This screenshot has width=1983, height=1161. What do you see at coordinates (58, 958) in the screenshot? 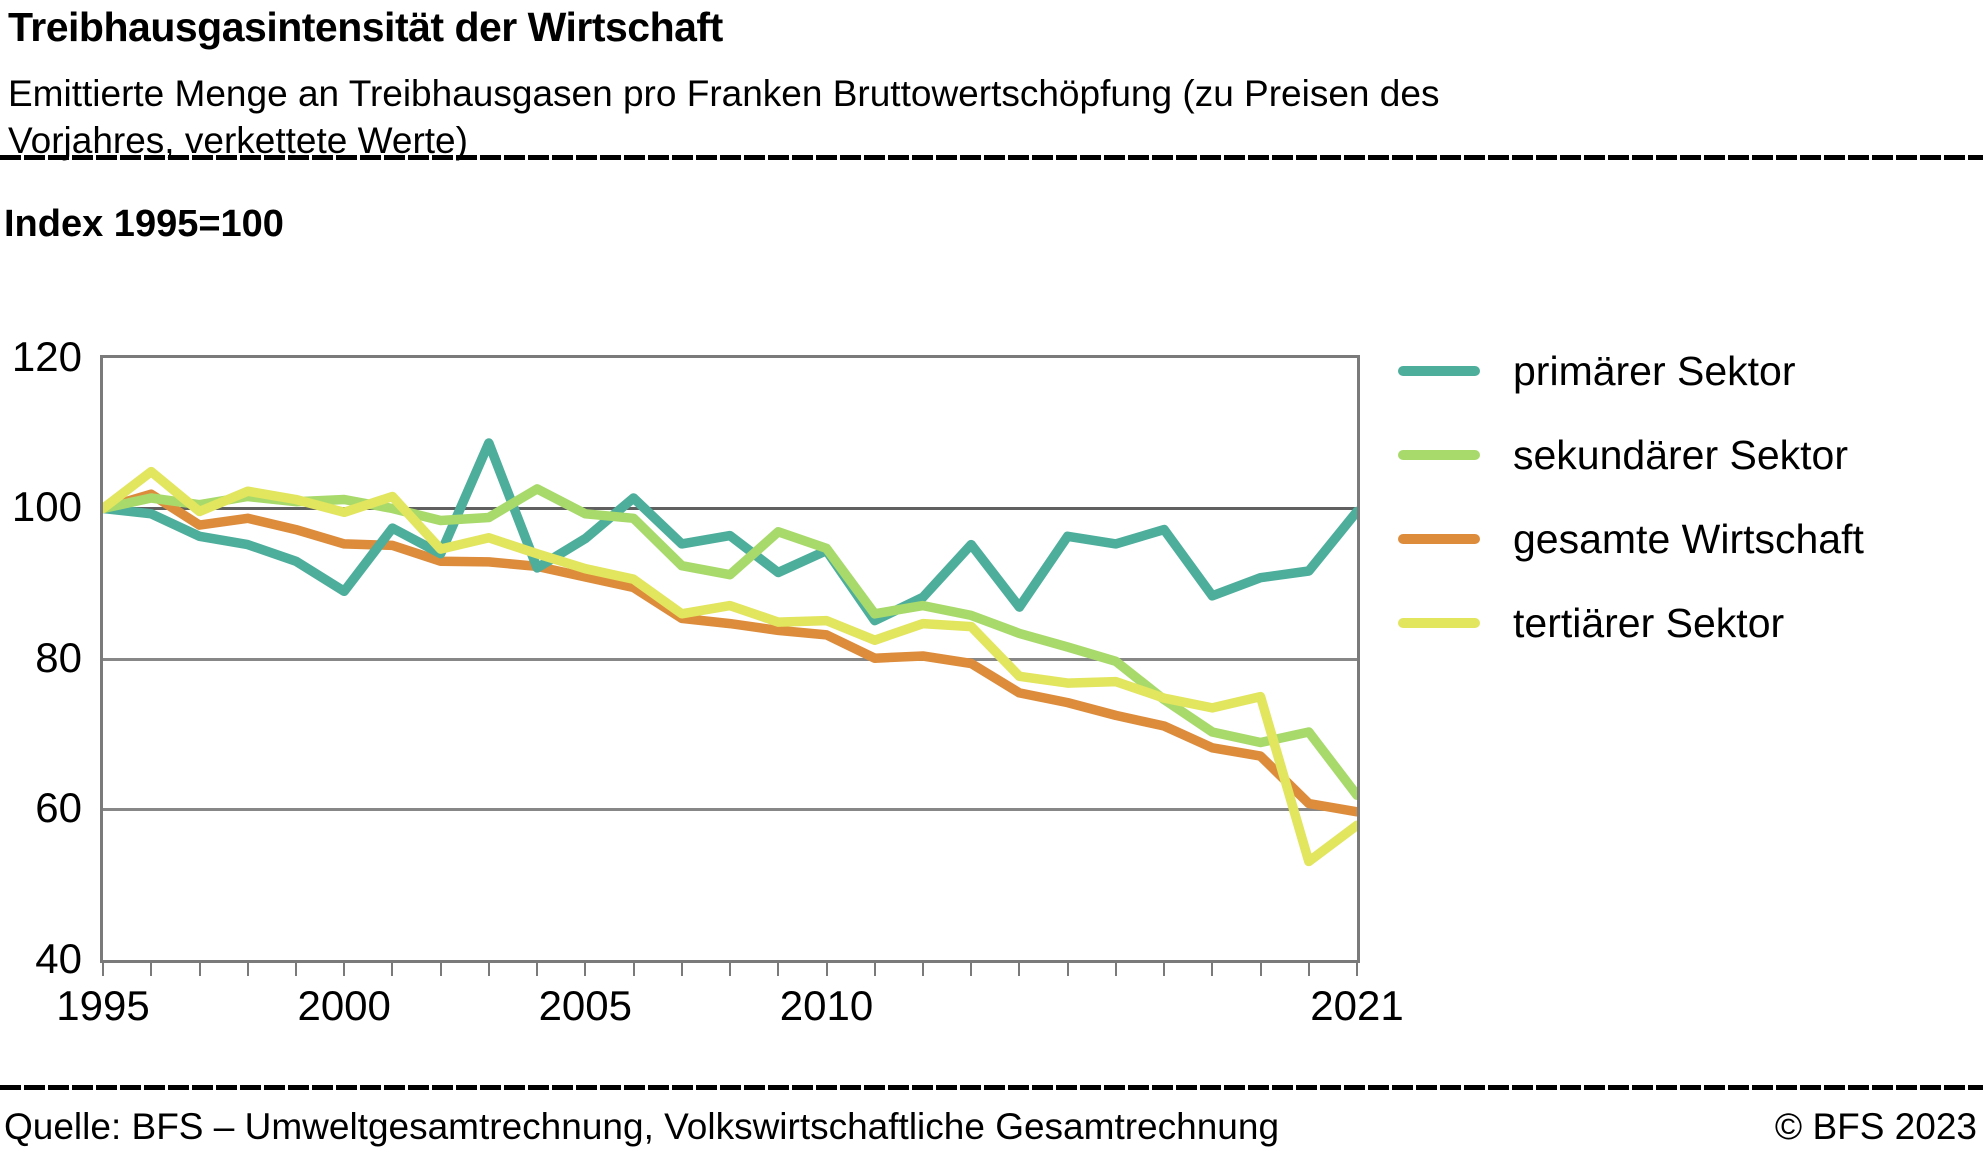
I see `y-tick-label-40: 40` at bounding box center [58, 958].